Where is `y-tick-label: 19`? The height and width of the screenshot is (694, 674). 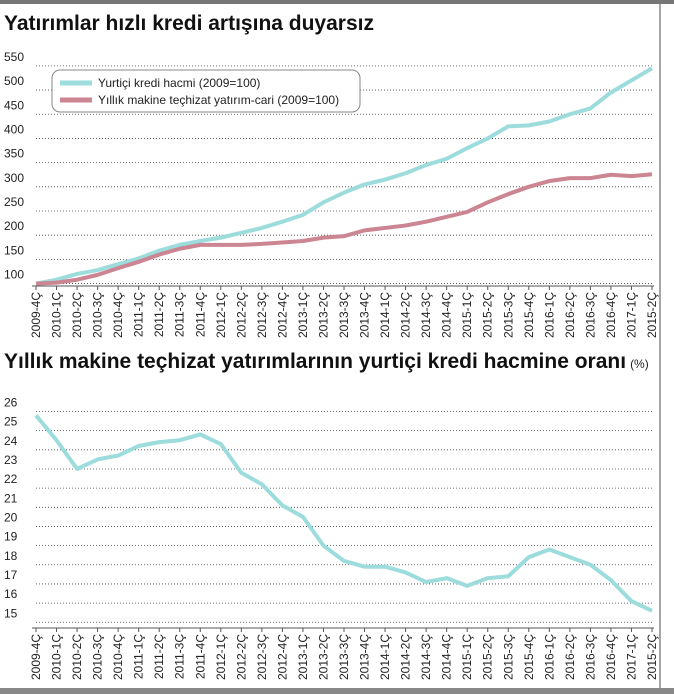 y-tick-label: 19 is located at coordinates (11, 537).